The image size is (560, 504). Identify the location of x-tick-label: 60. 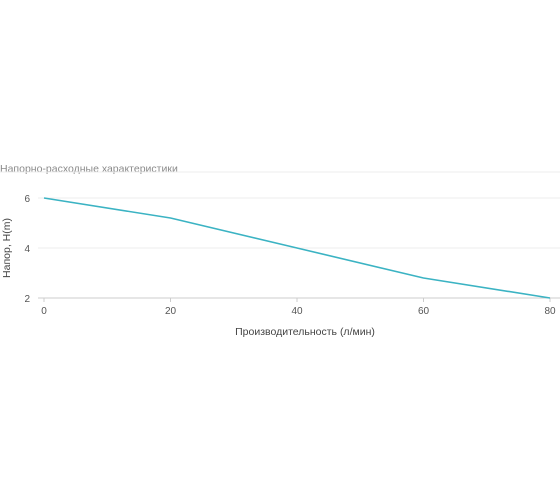
(424, 311).